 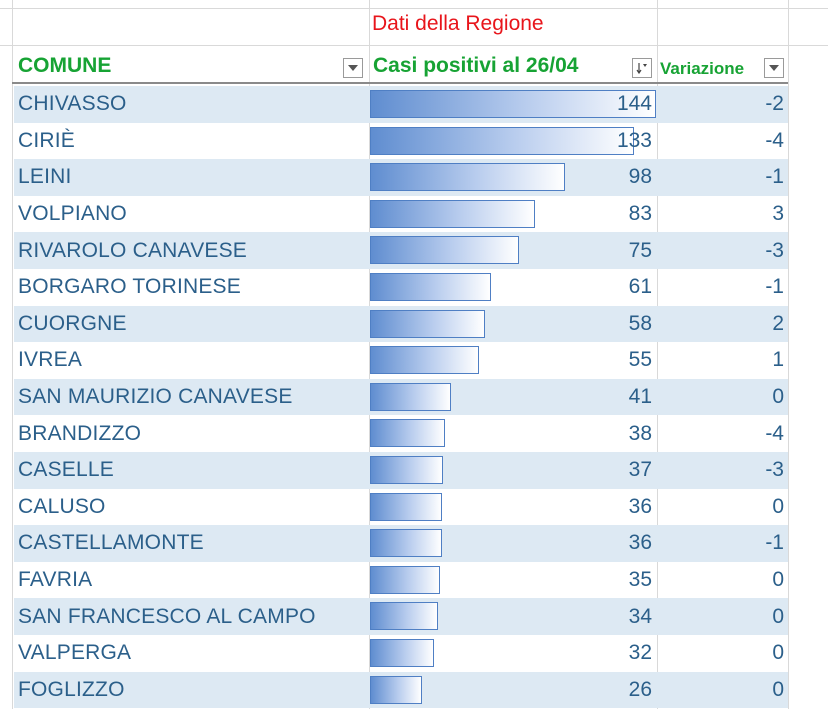 What do you see at coordinates (778, 214) in the screenshot?
I see `cell-variazione: 3` at bounding box center [778, 214].